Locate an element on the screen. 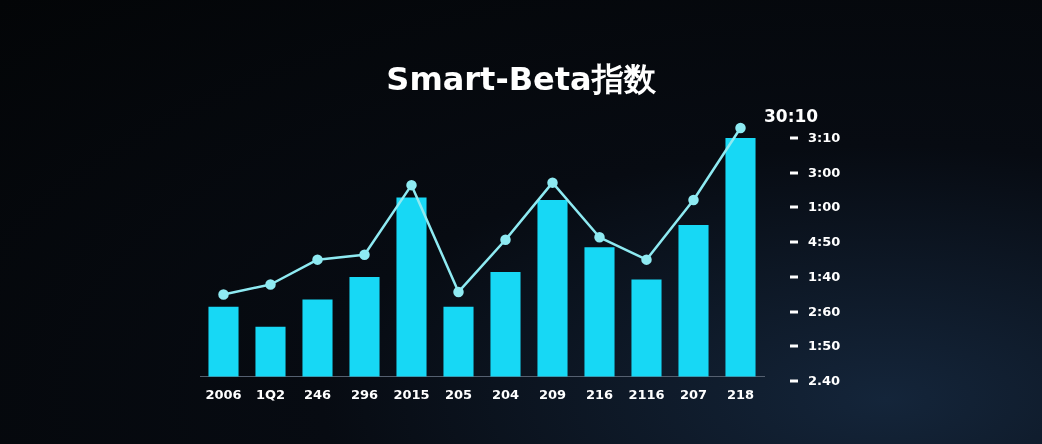  text: 1:50 is located at coordinates (815, 345).